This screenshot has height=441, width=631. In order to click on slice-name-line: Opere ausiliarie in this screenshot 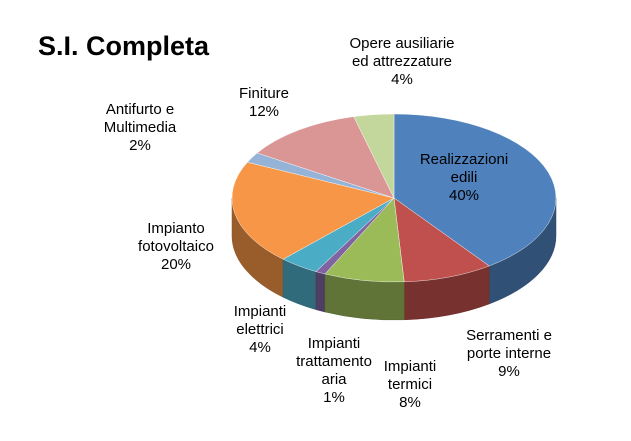, I will do `click(401, 43)`.